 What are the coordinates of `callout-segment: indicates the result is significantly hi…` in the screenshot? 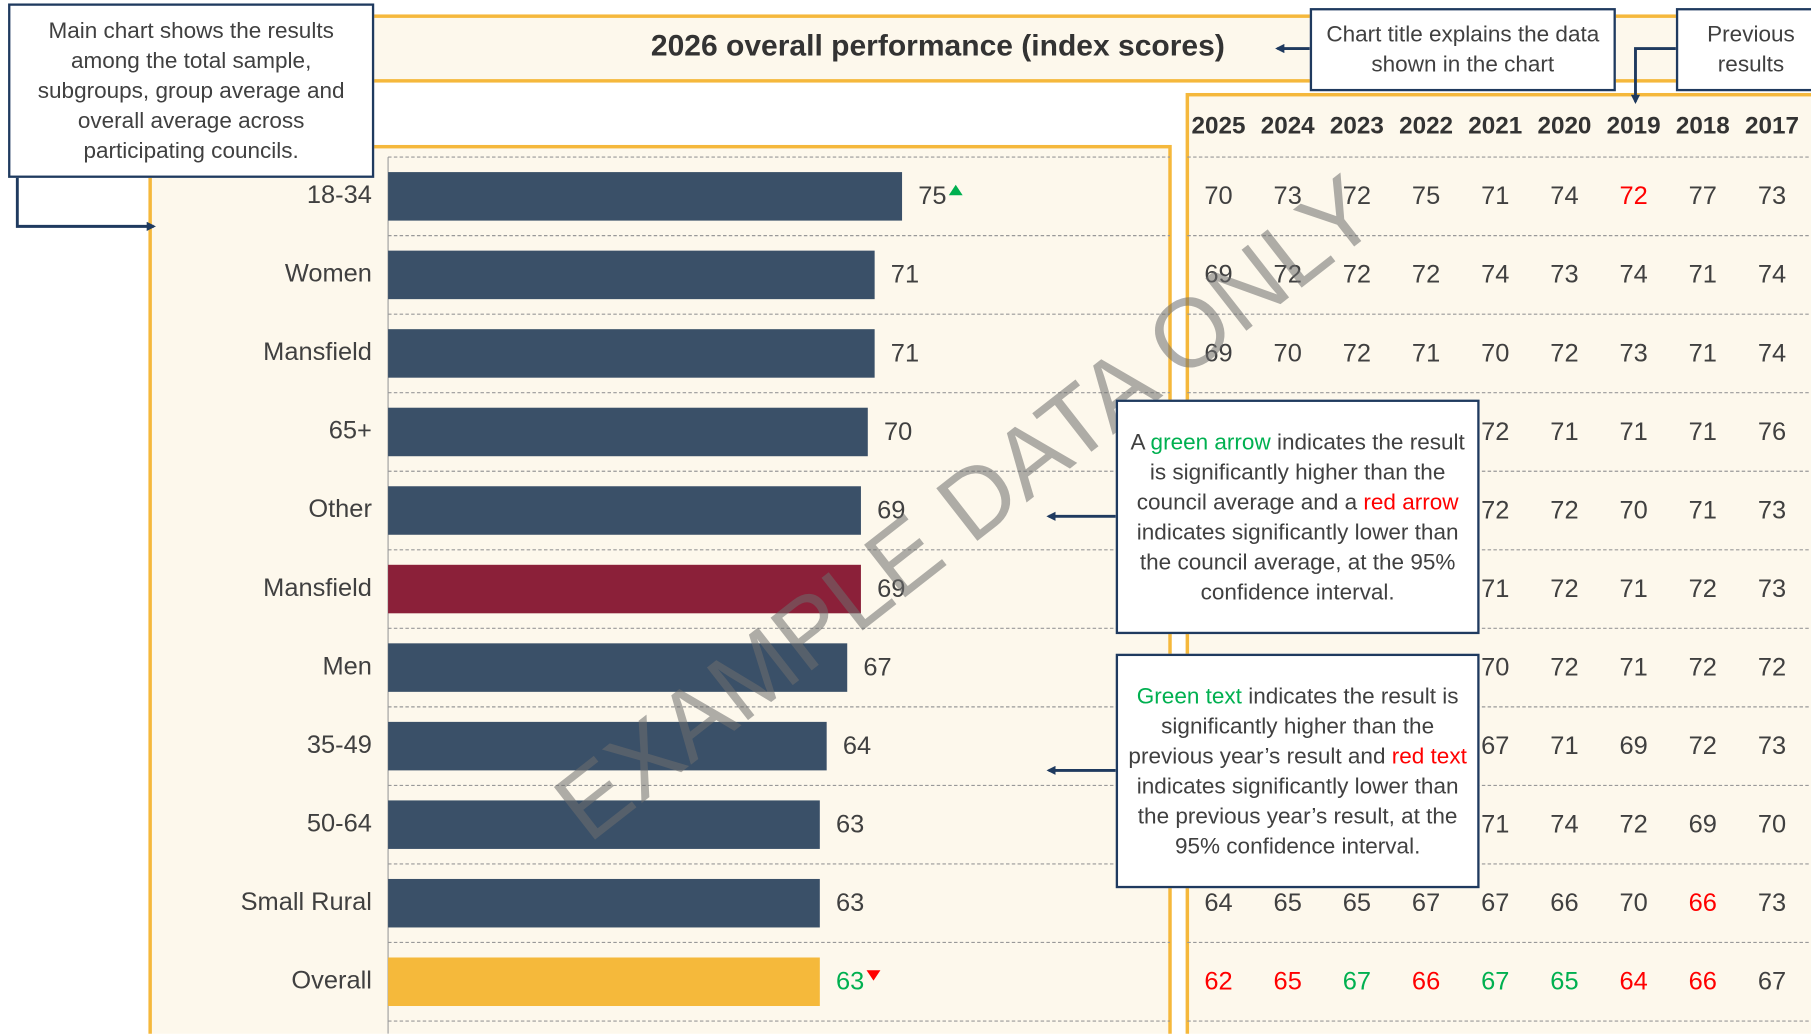 It's located at (1300, 472).